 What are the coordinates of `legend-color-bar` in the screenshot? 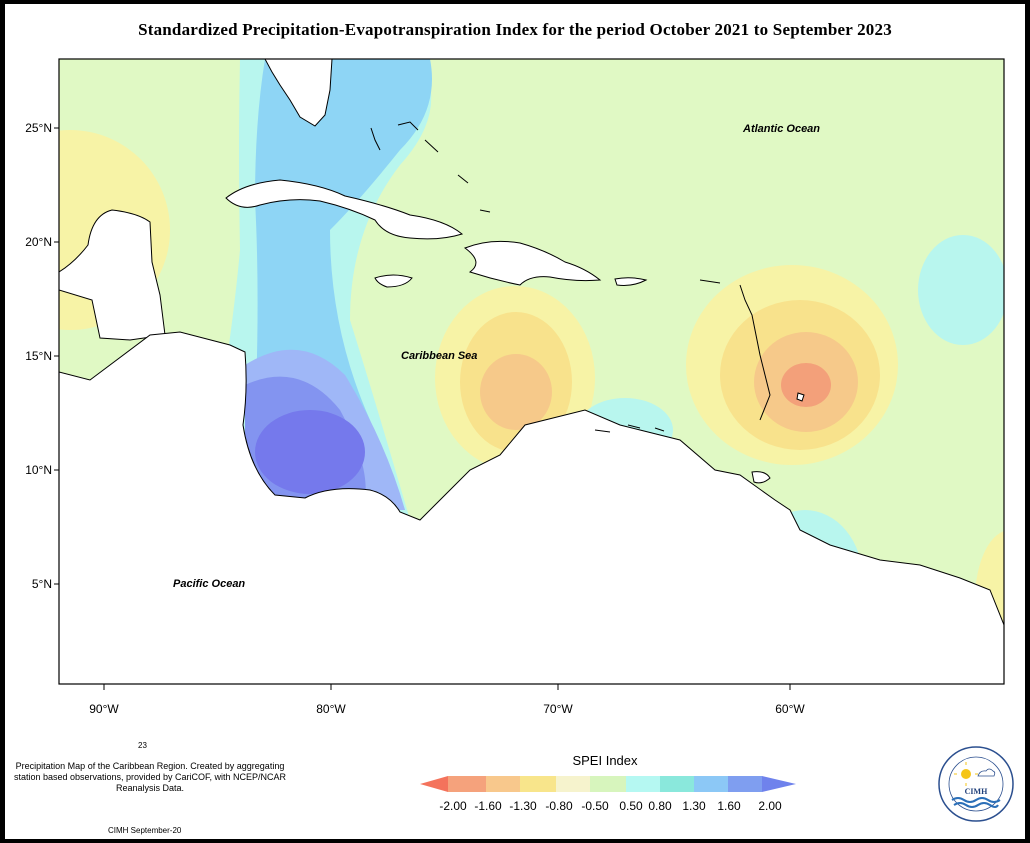 It's located at (608, 784).